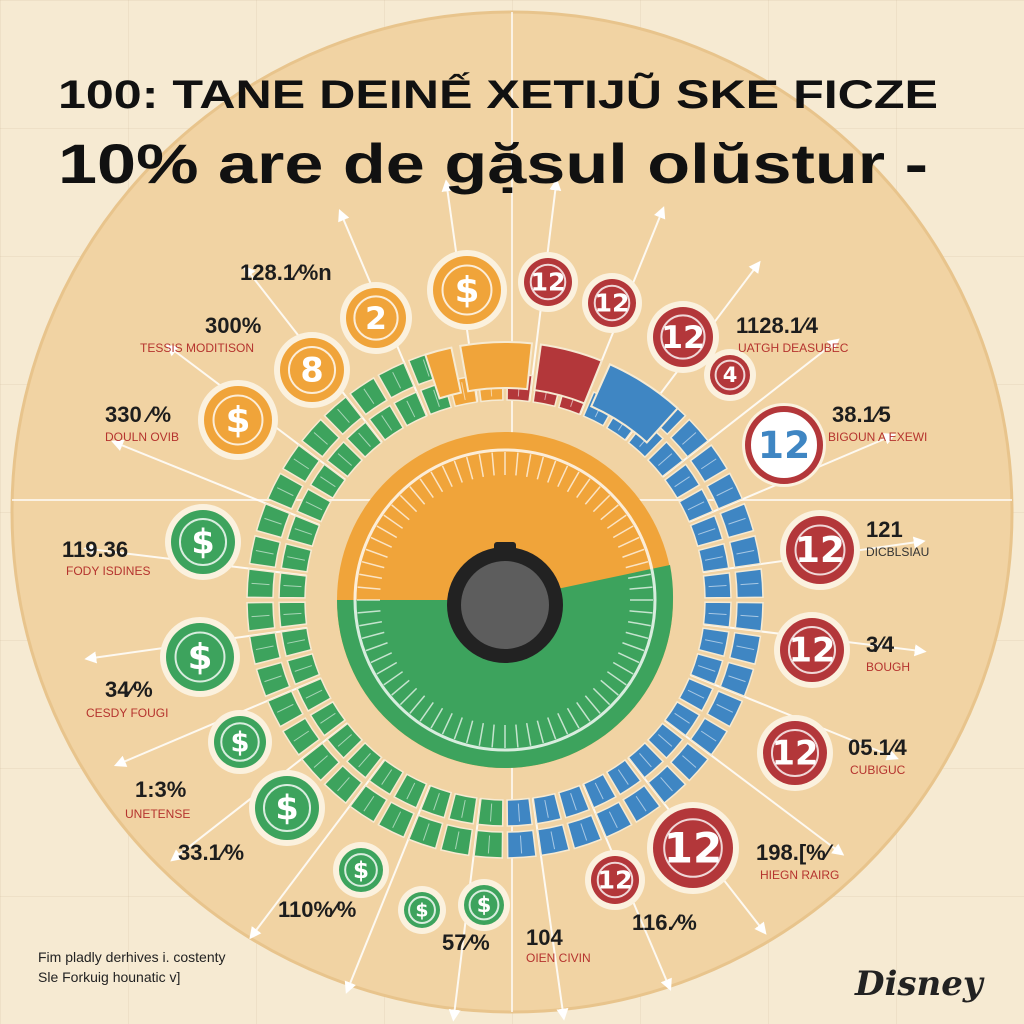 This screenshot has height=1024, width=1024. I want to click on right-label-subtitle: OIEN CIVIN, so click(558, 958).